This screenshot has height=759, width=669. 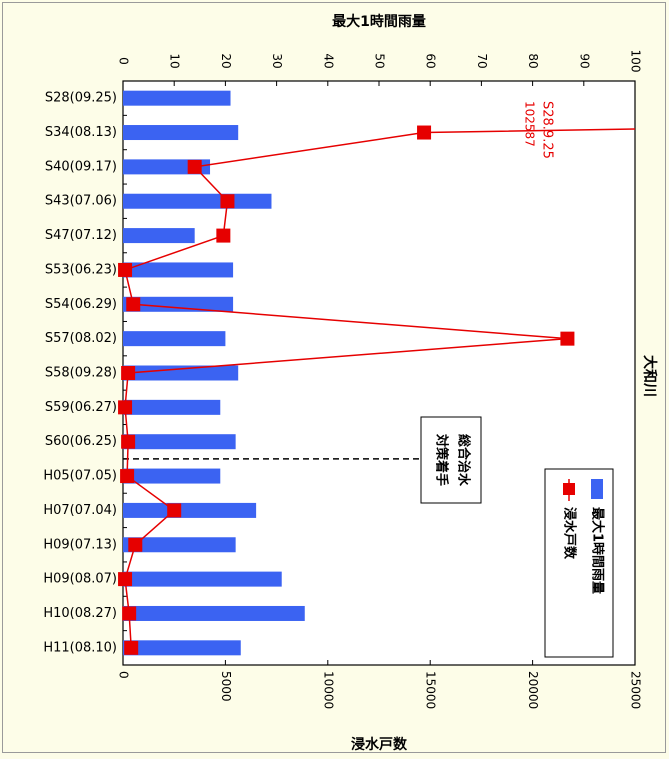 I want to click on bottom-axis-tick-label: 25000, so click(x=636, y=690).